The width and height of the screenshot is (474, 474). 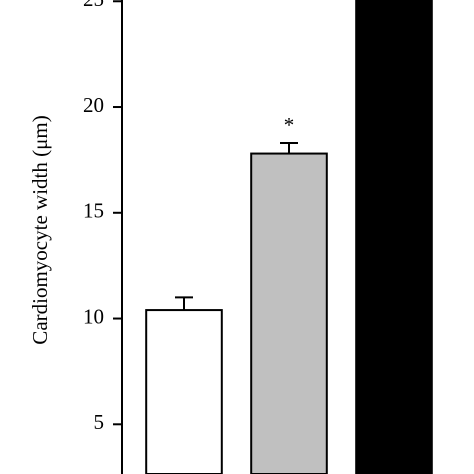 I want to click on y-axis-label: Cardiomyocyte width (μm), so click(x=40, y=229).